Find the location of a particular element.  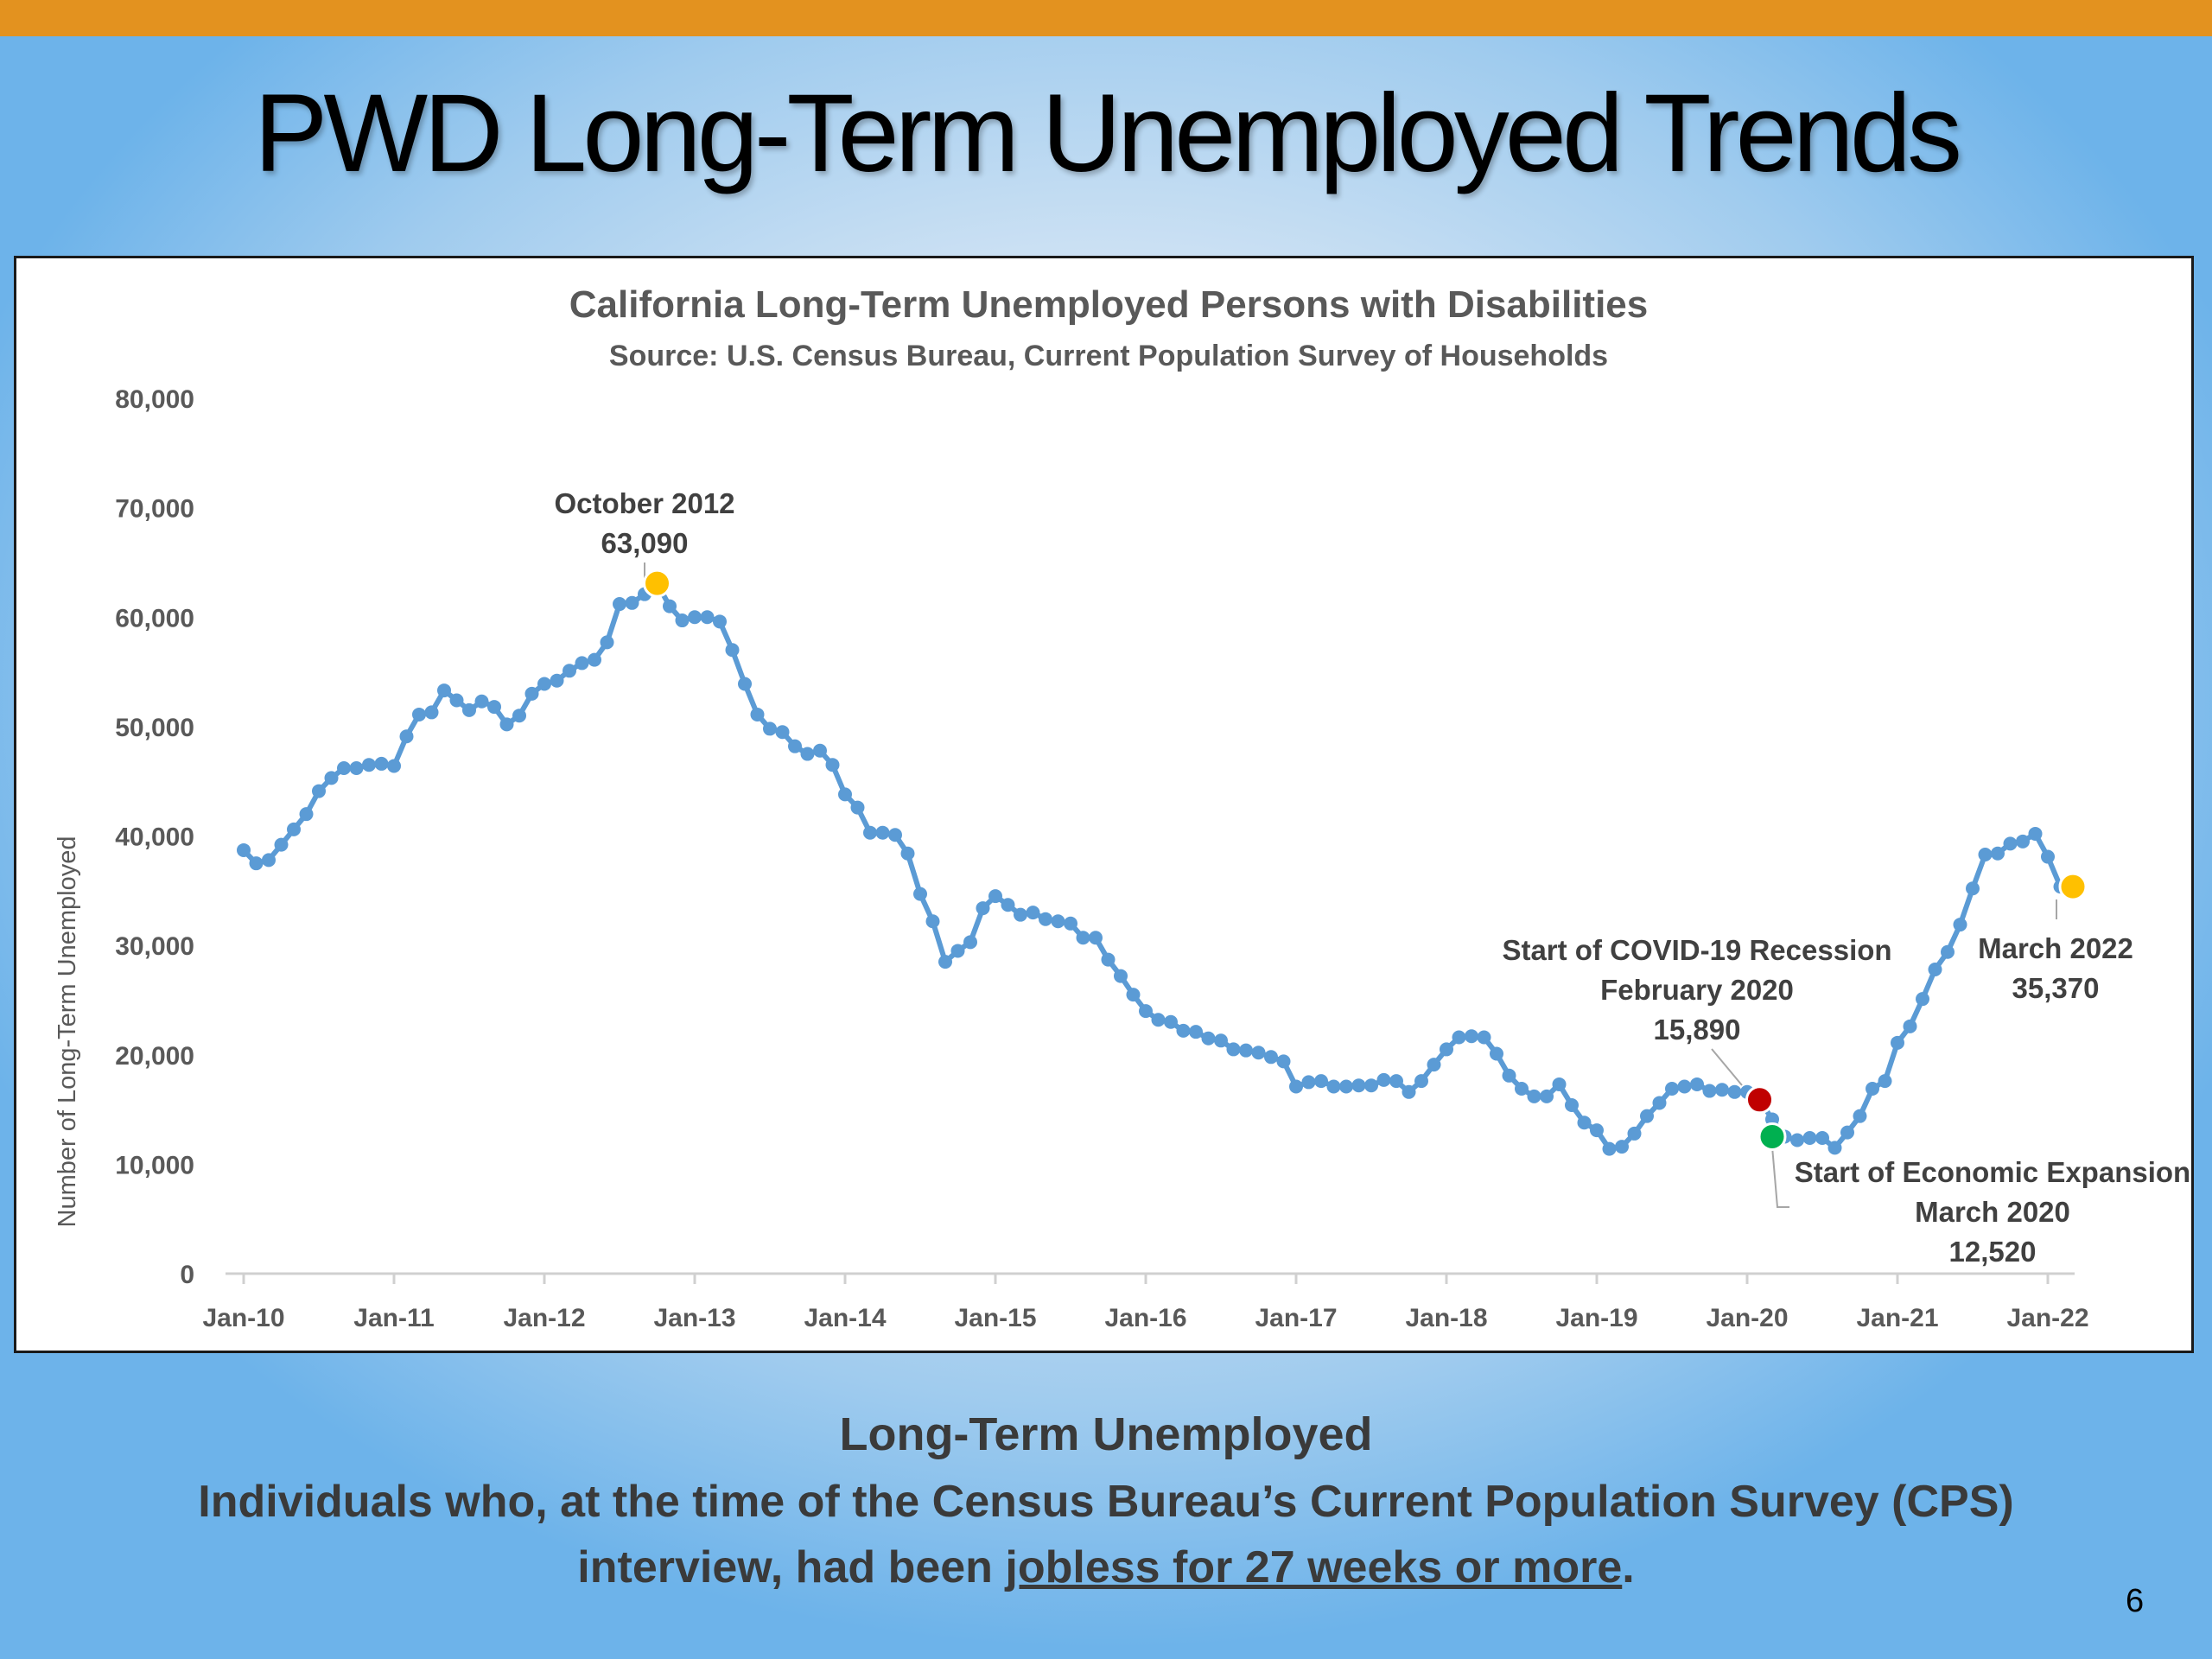

x-tick-label: Jan-22 is located at coordinates (2047, 1318).